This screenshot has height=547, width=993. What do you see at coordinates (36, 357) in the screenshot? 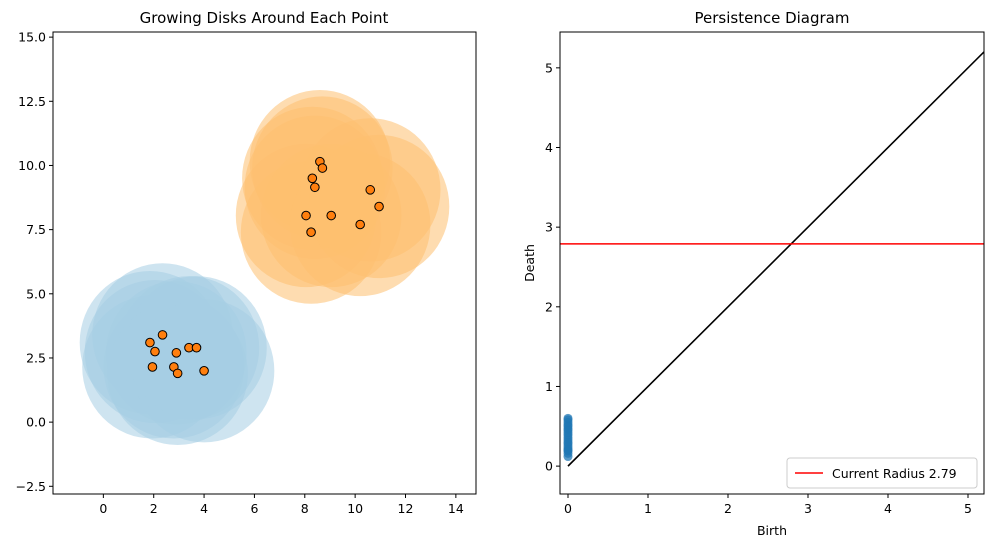
I see `disks-y-tick-label: 2.5` at bounding box center [36, 357].